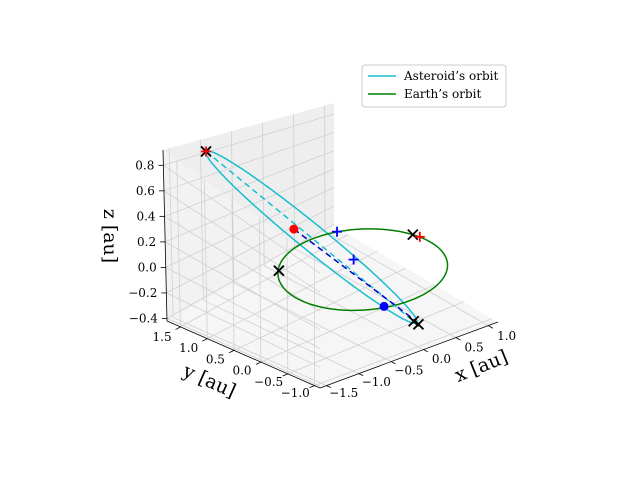 The image size is (640, 480). What do you see at coordinates (110, 236) in the screenshot?
I see `z-axis-label: z [au]` at bounding box center [110, 236].